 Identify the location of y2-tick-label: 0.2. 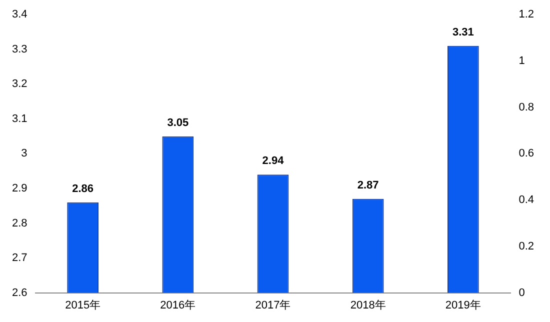
(526, 246).